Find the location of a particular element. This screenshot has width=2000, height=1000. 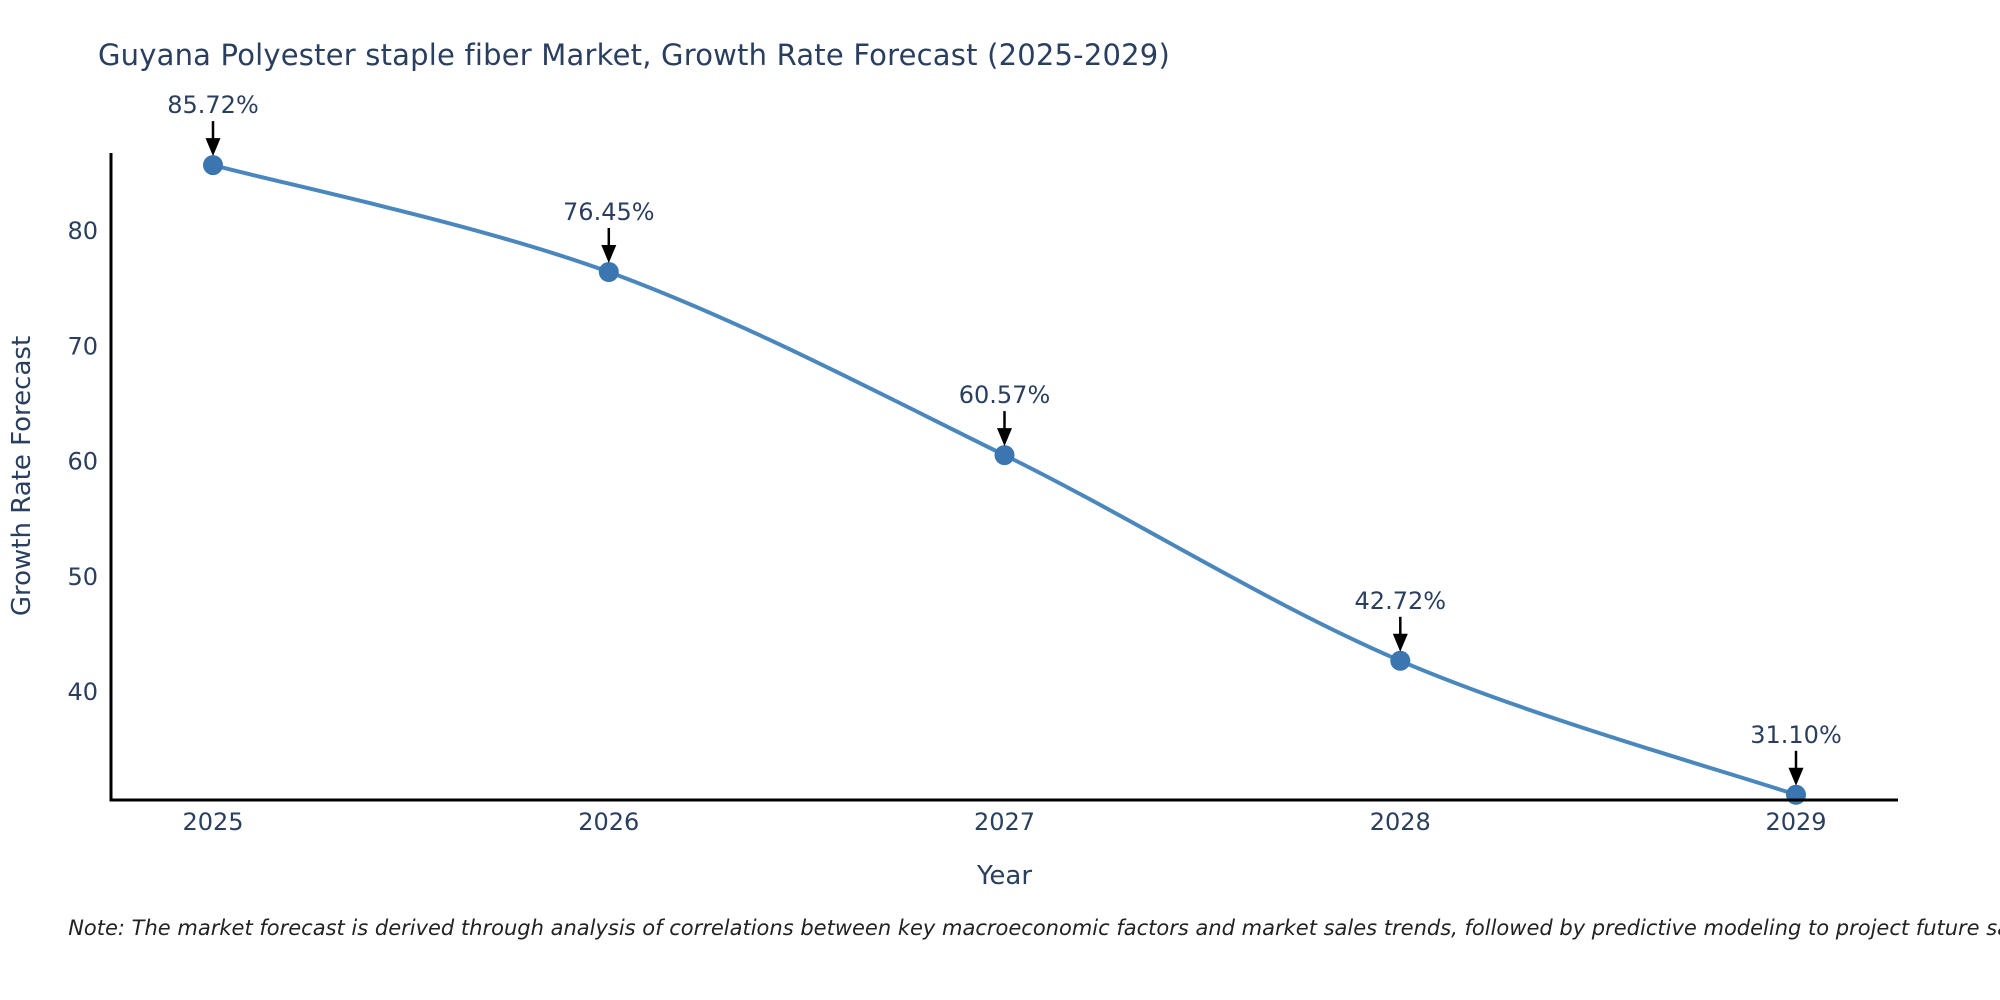

x-tick-label: 2027 is located at coordinates (1004, 822).